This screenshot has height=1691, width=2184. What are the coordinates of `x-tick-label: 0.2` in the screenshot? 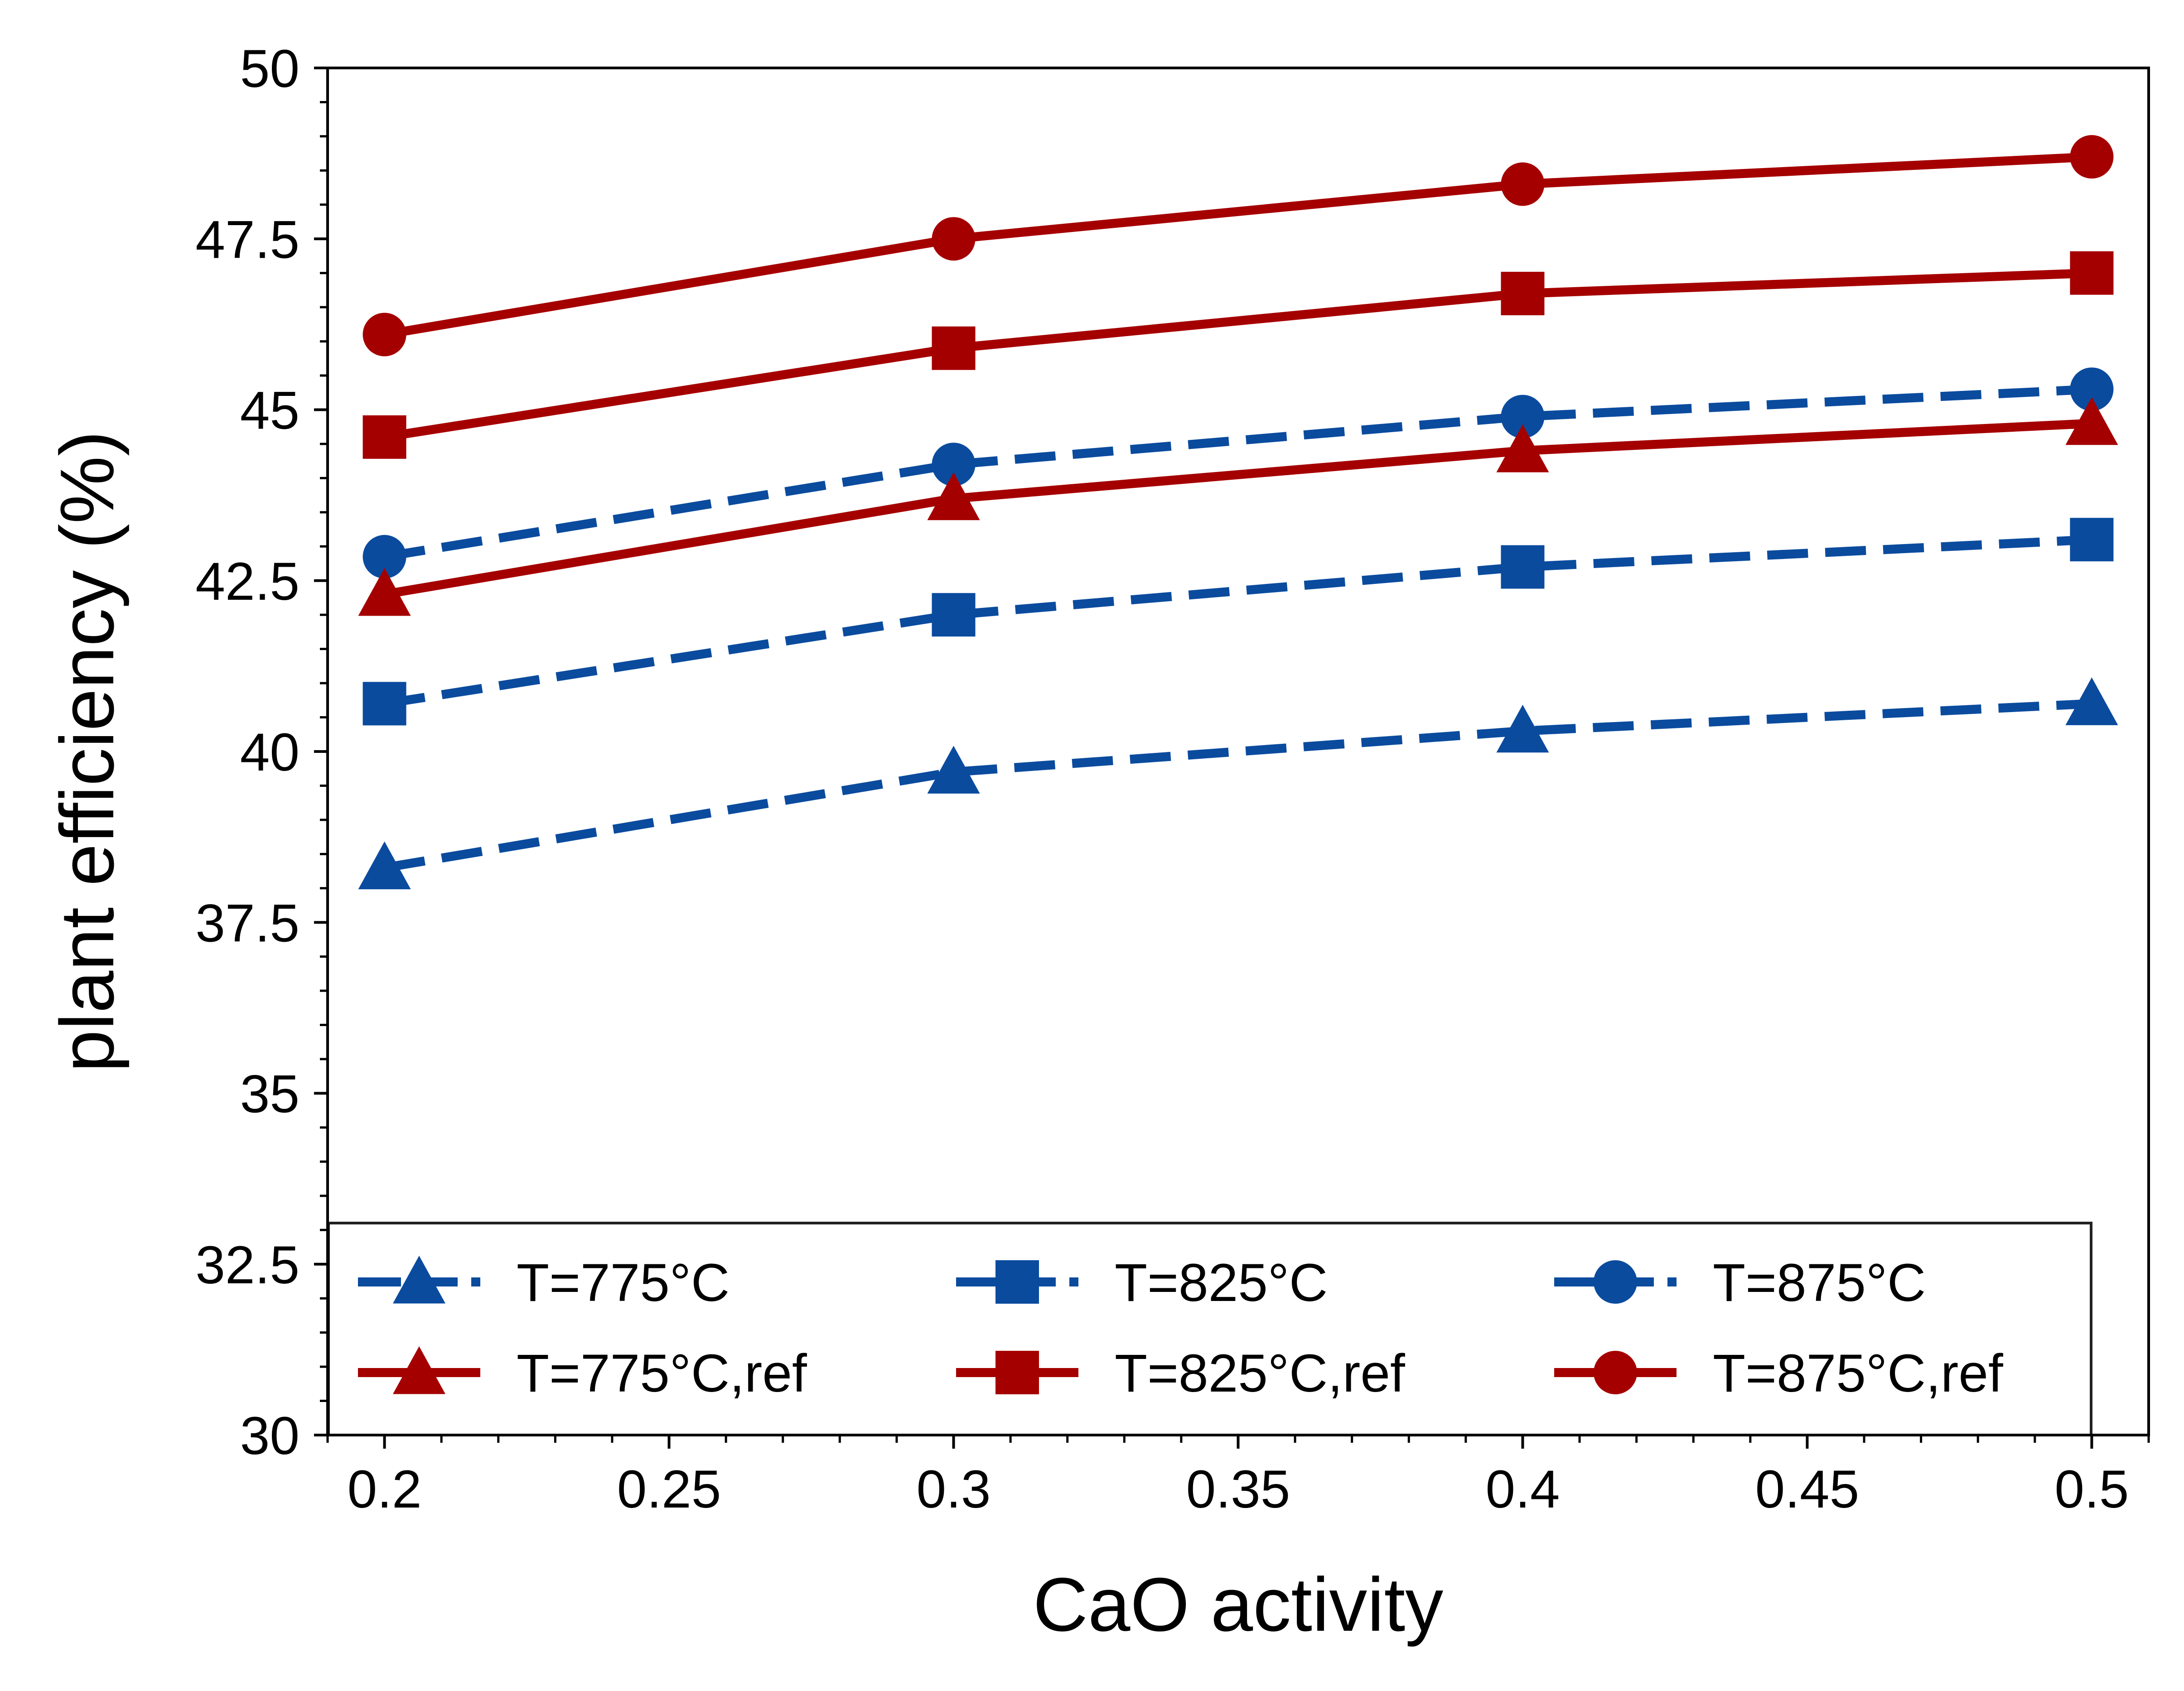 It's located at (385, 1490).